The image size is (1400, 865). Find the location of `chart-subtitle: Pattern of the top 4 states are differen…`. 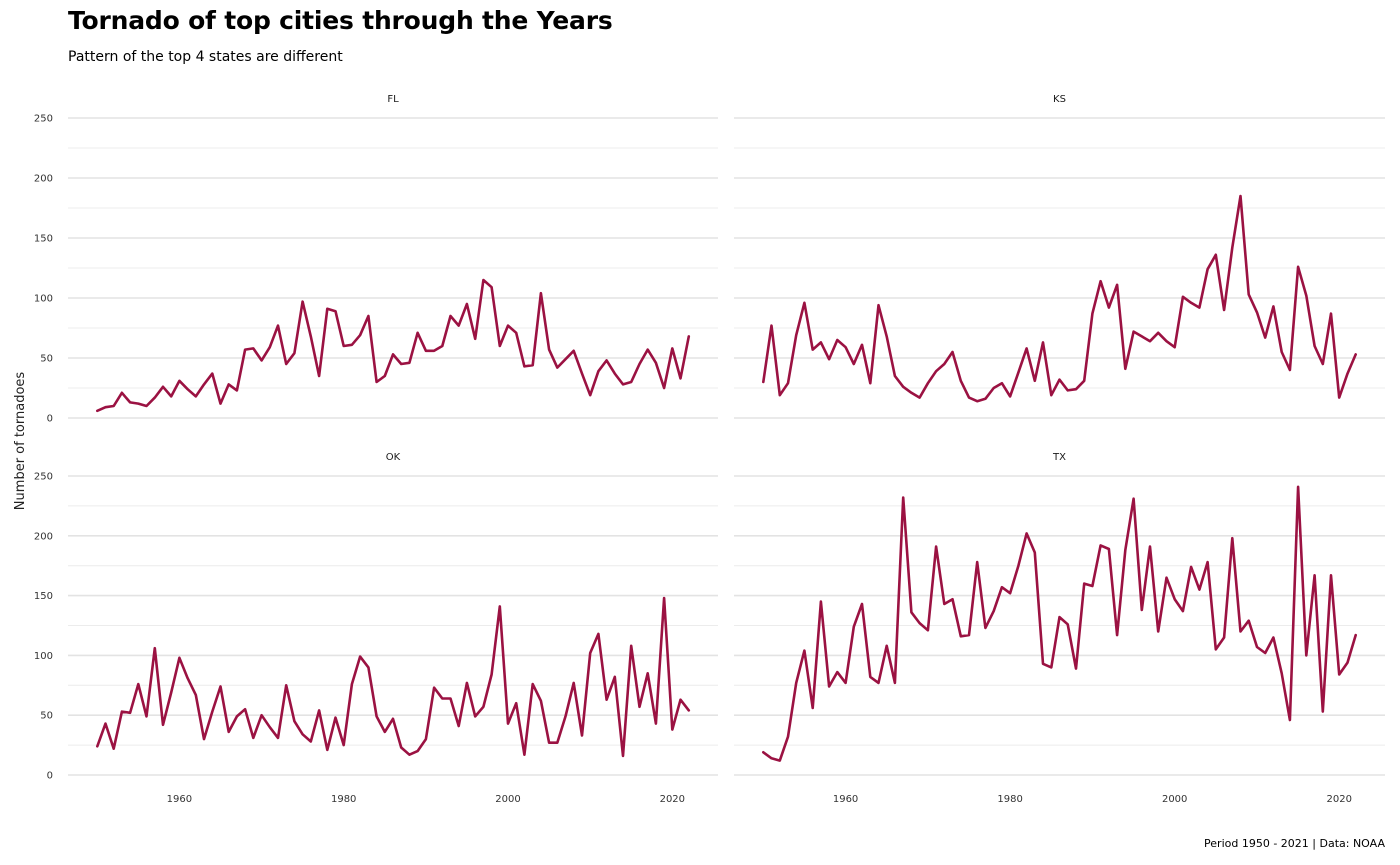

chart-subtitle: Pattern of the top 4 states are differen… is located at coordinates (205, 57).